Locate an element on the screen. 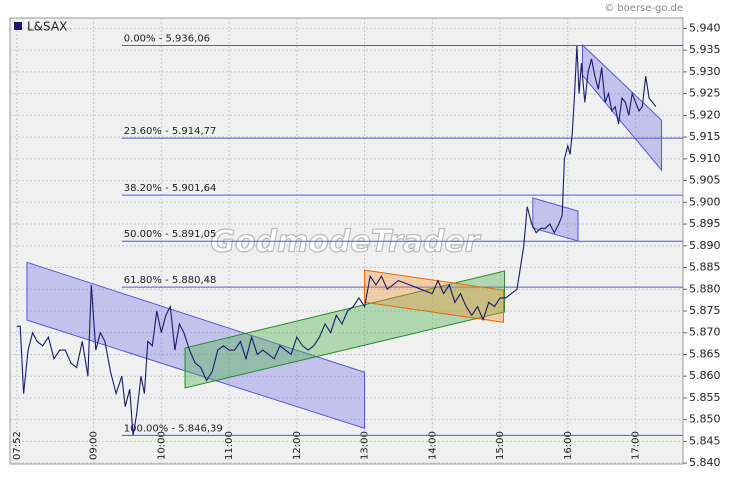 The image size is (730, 481). x-tick-label: 14:00 is located at coordinates (432, 445).